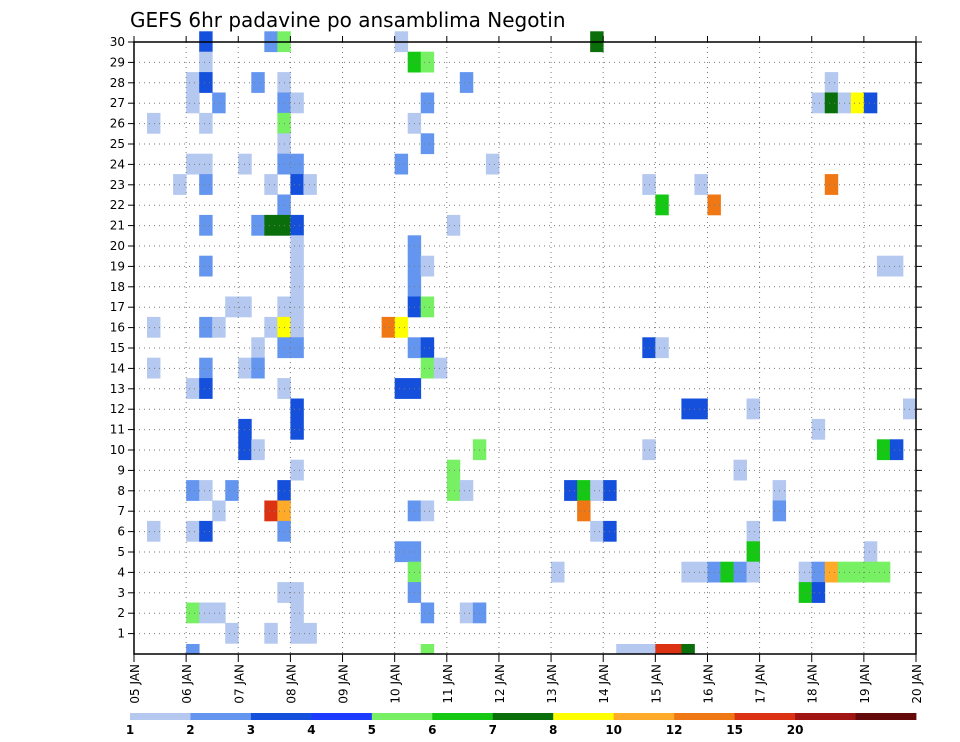 The width and height of the screenshot is (960, 742). I want to click on legend-label: 5, so click(372, 730).